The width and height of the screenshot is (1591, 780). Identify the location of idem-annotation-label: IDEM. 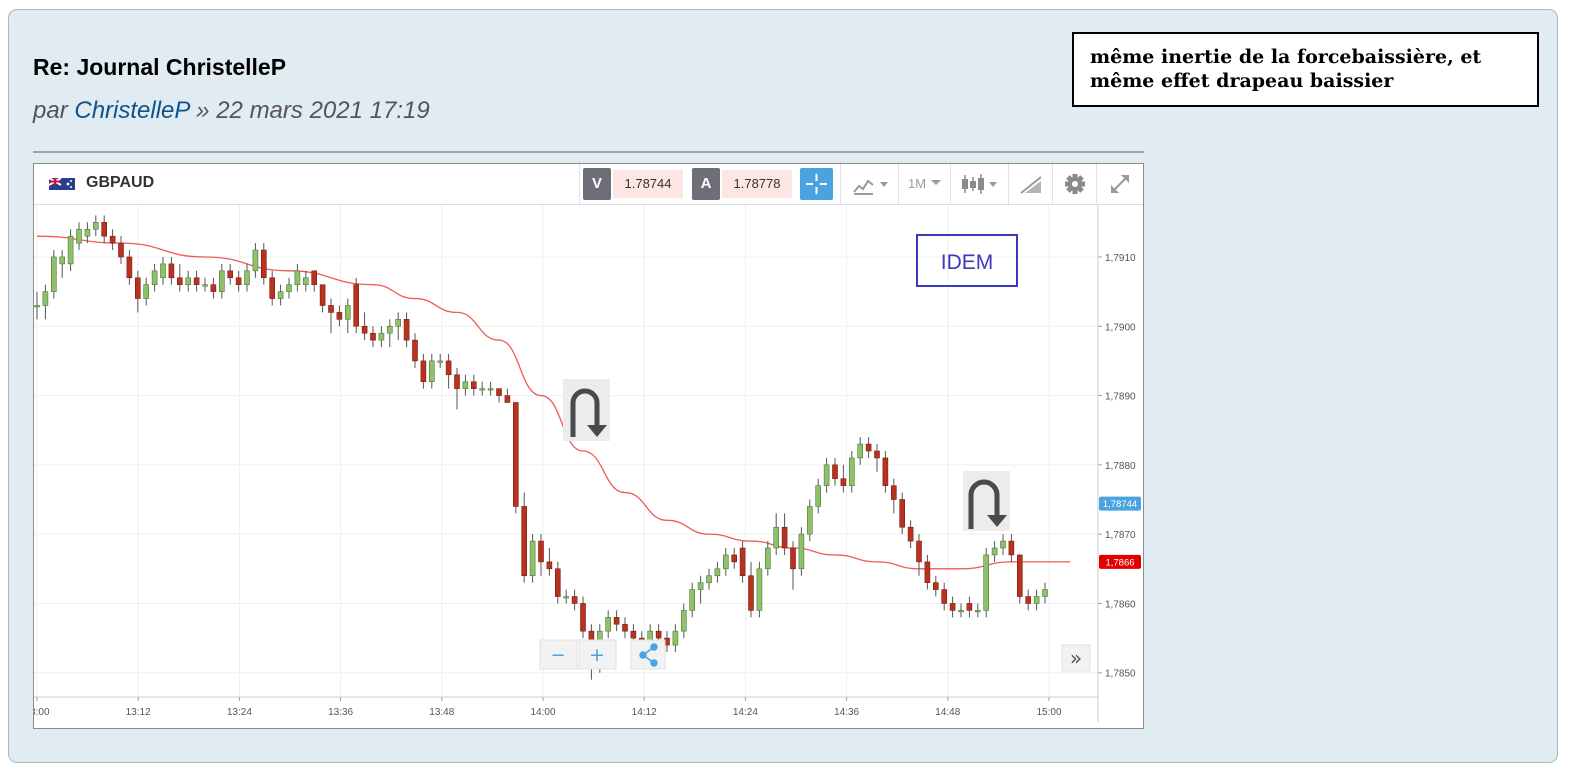
(967, 262).